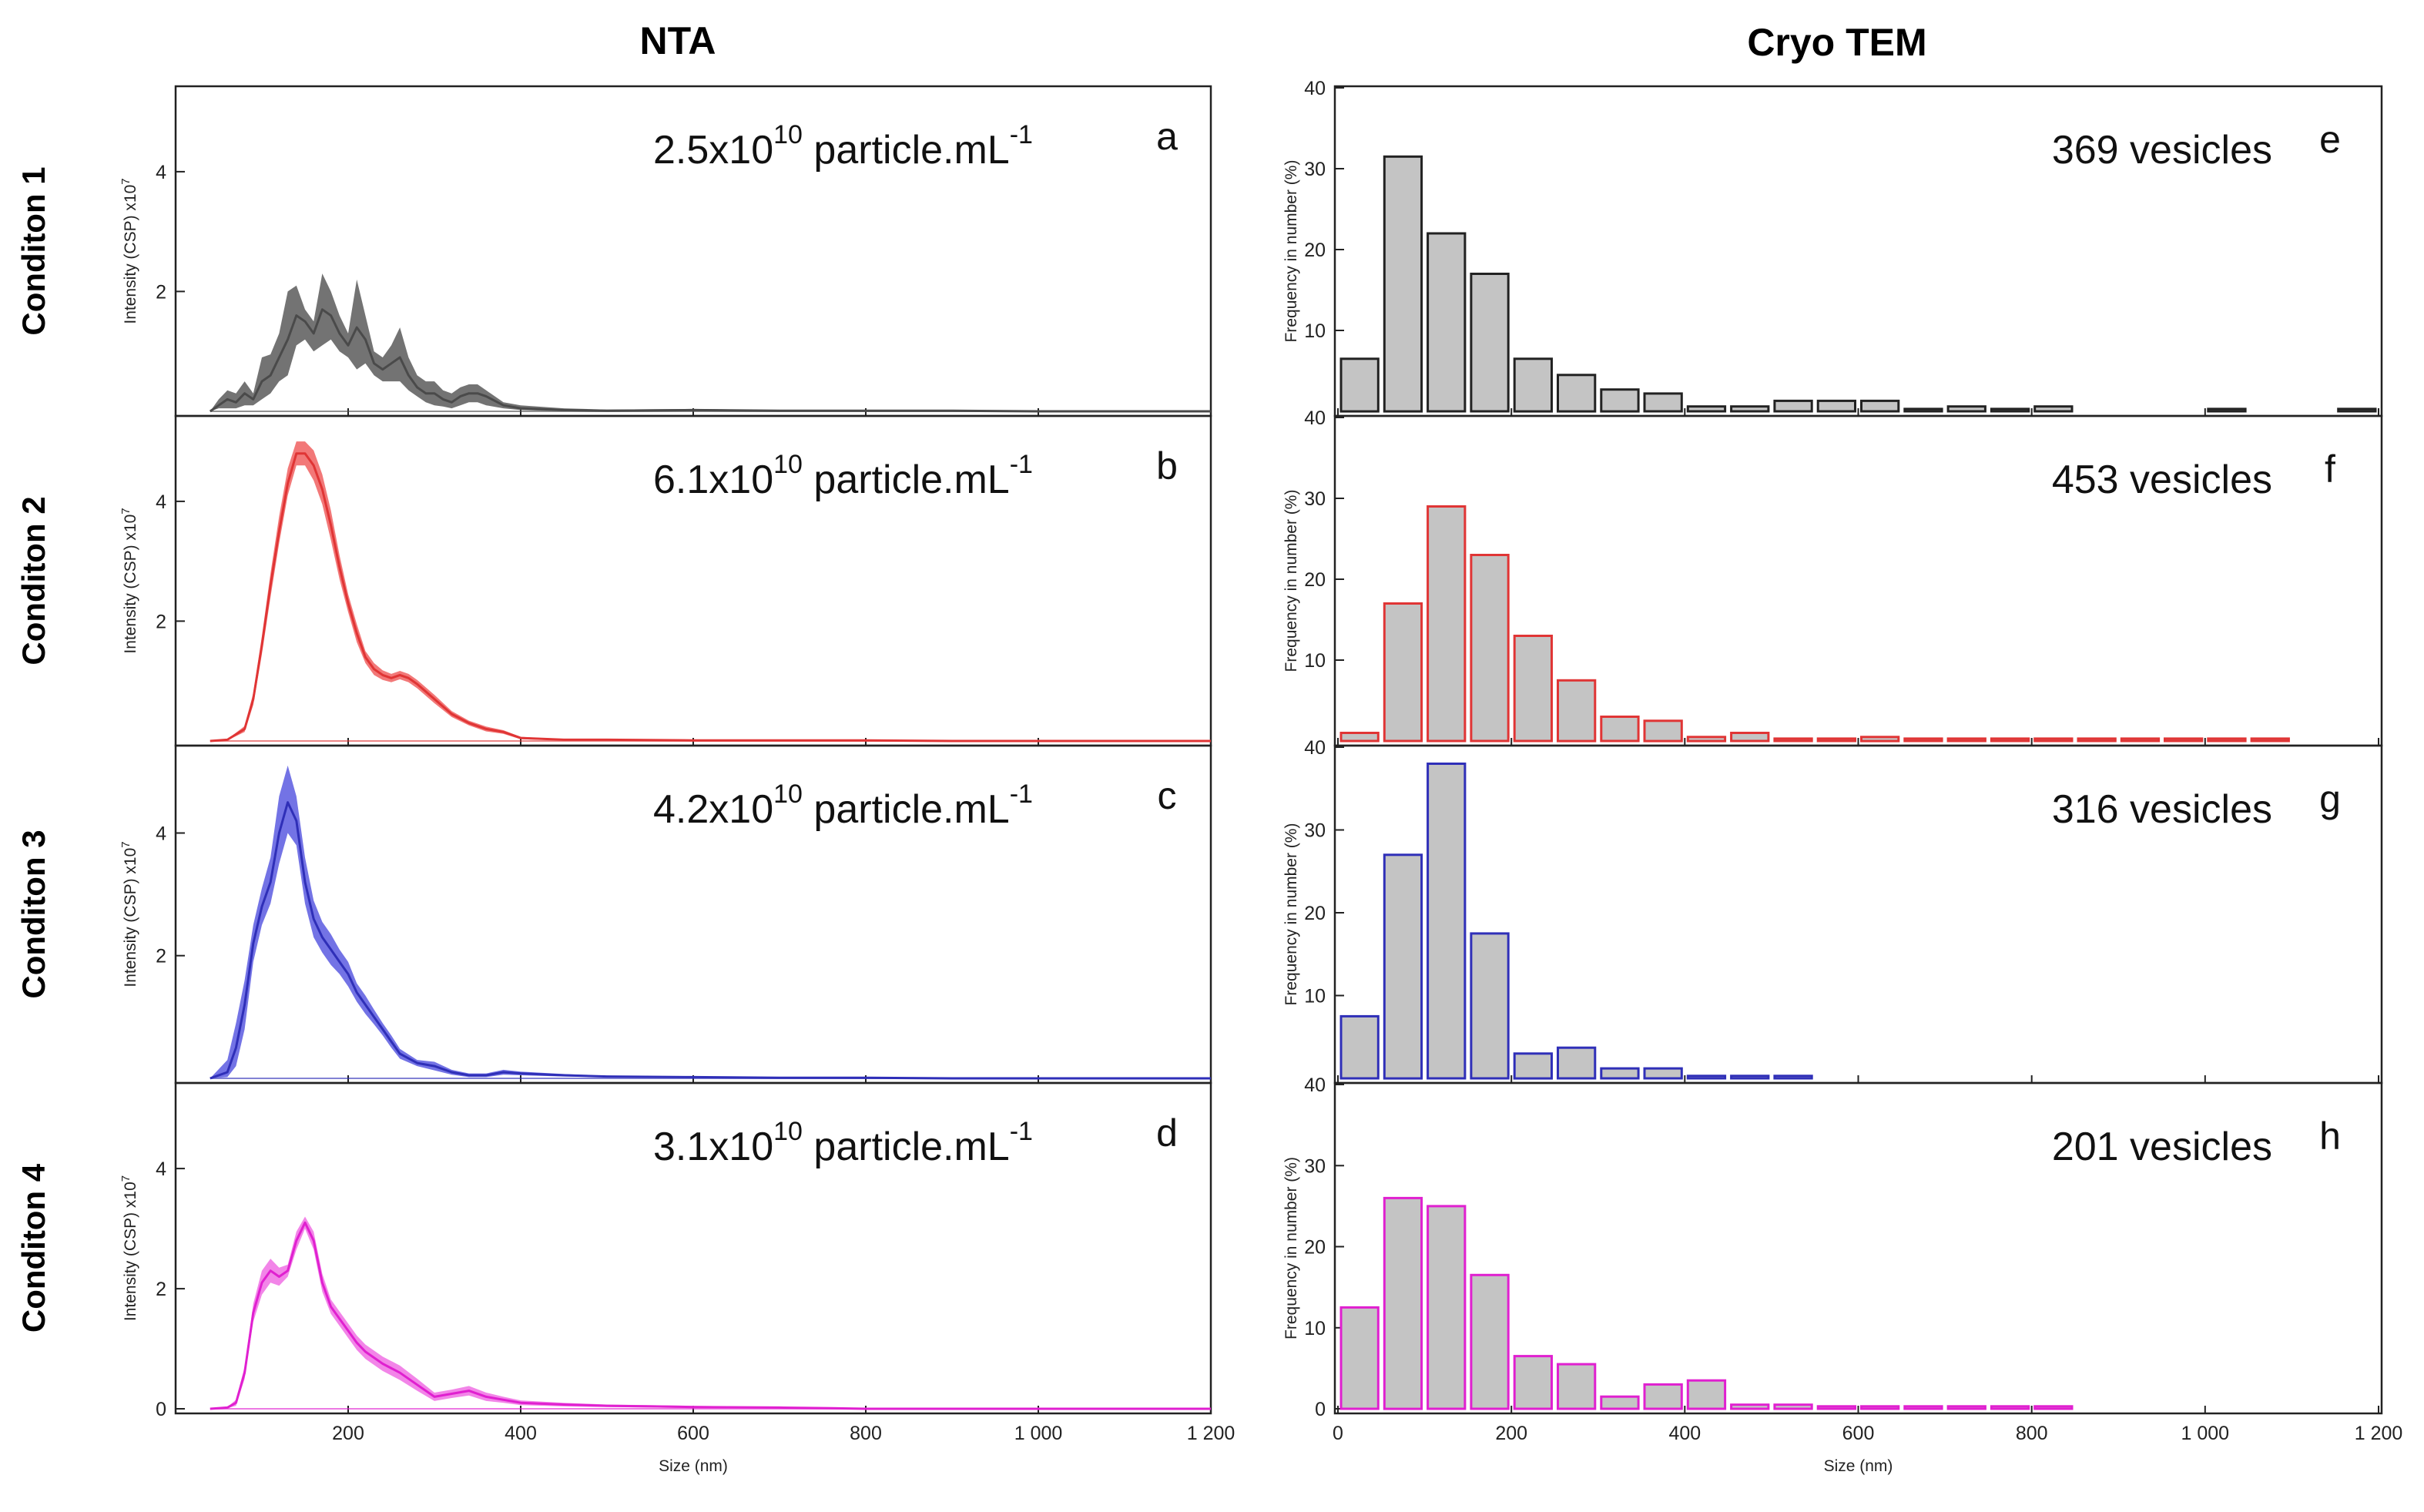 The width and height of the screenshot is (2424, 1512). Describe the element at coordinates (2330, 139) in the screenshot. I see `panel-letter: e` at that location.